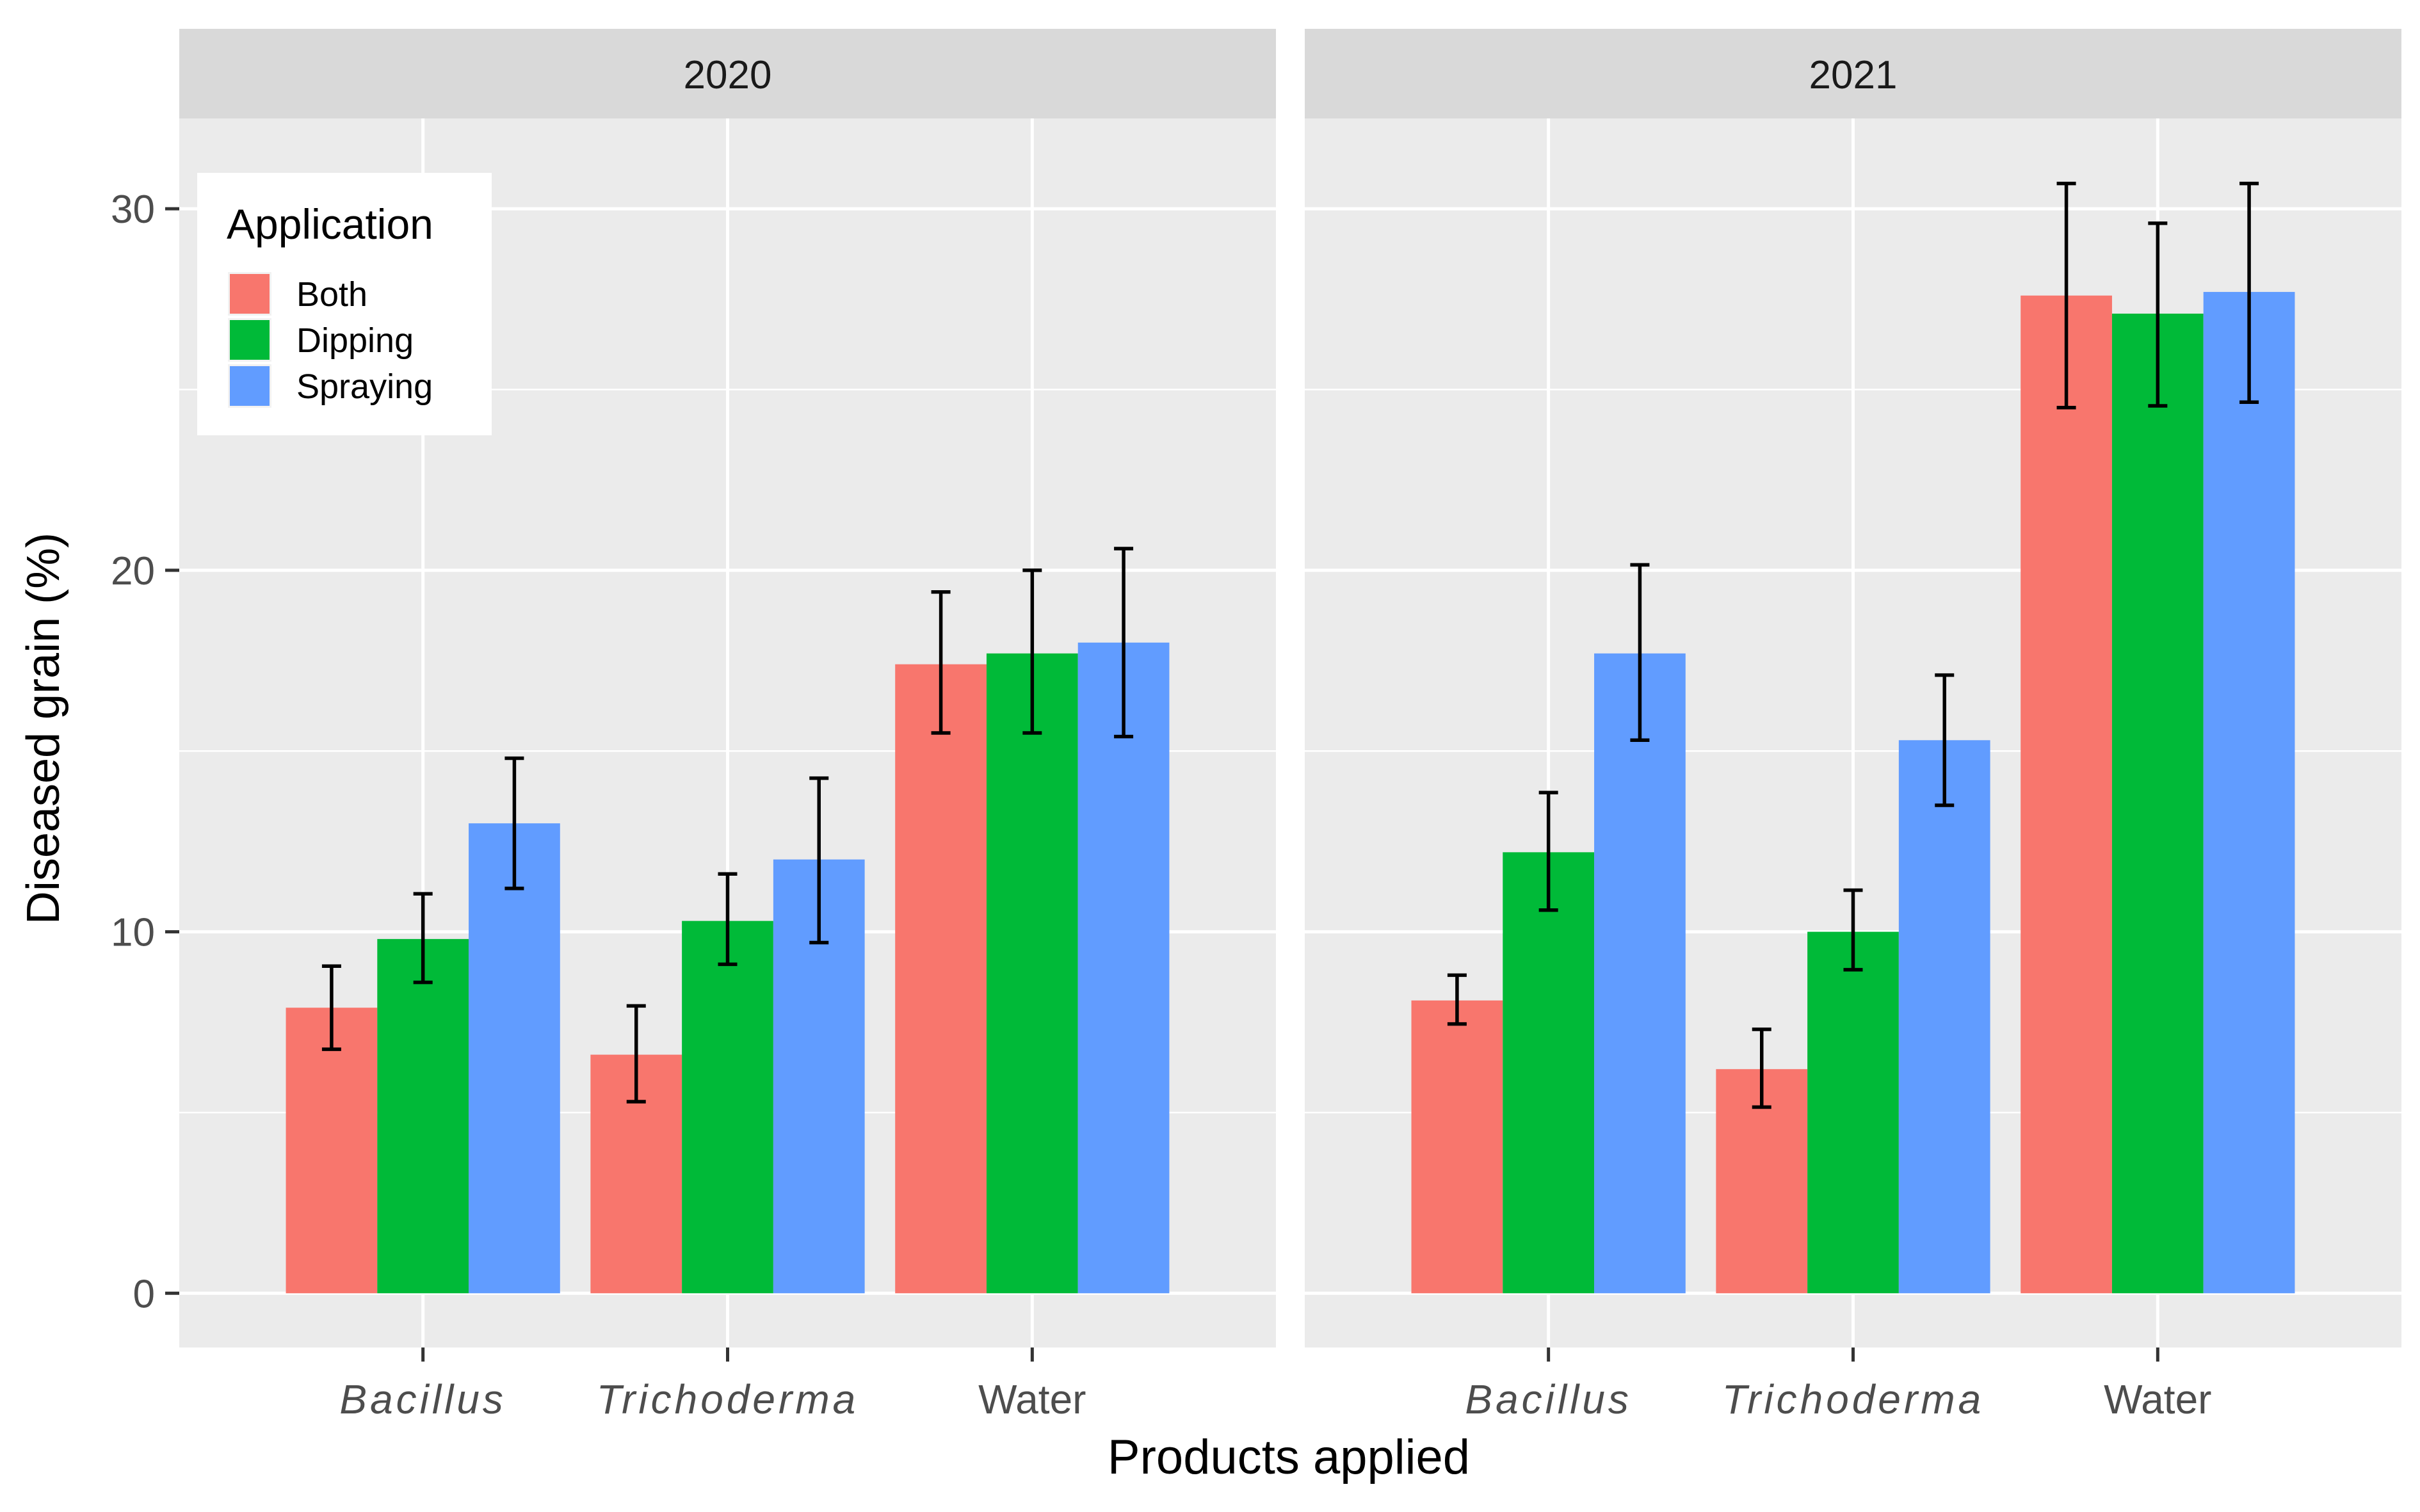 Image resolution: width=2420 pixels, height=1512 pixels. Describe the element at coordinates (133, 571) in the screenshot. I see `y-tick-label: 20` at that location.